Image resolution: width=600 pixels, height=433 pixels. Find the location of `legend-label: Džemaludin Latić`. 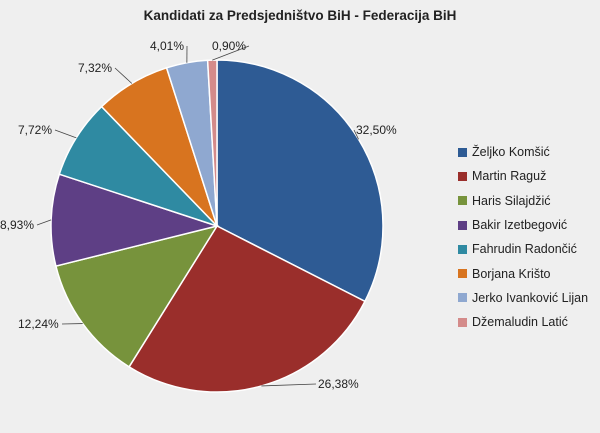

legend-label: Džemaludin Latić is located at coordinates (520, 322).